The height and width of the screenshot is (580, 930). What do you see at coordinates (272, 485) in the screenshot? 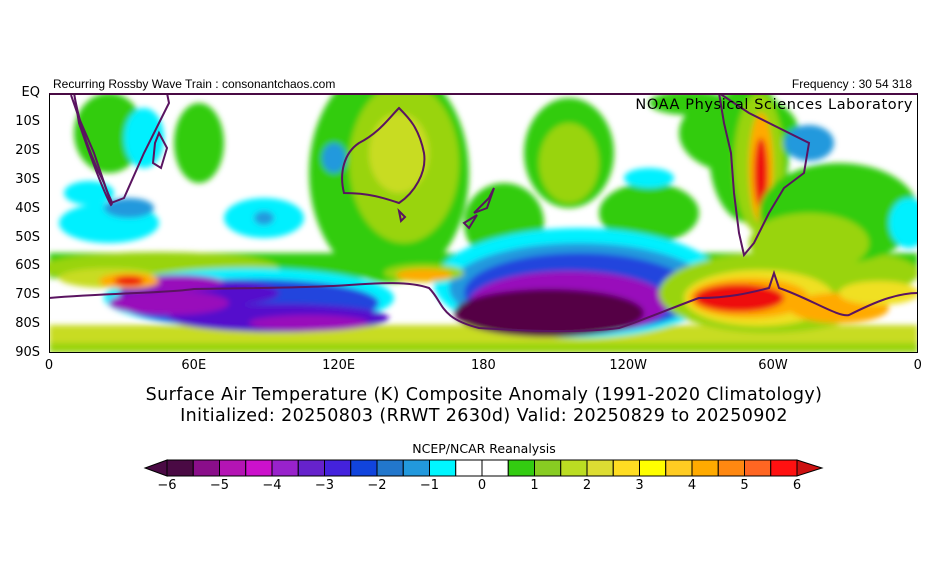
I see `colorbar-tick-label: −4` at bounding box center [272, 485].